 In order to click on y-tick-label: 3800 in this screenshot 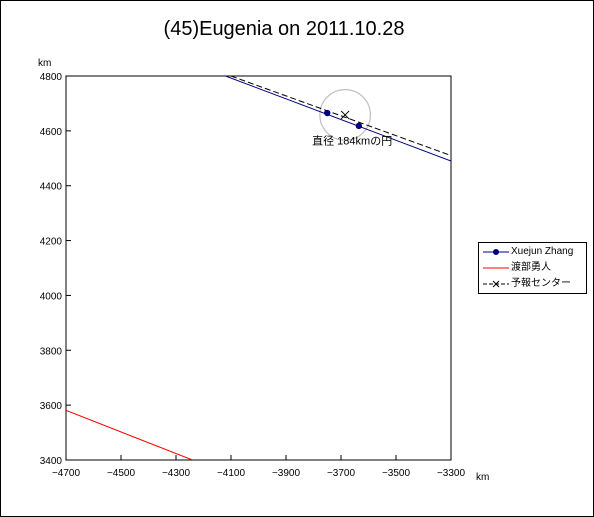, I will do `click(51, 351)`.